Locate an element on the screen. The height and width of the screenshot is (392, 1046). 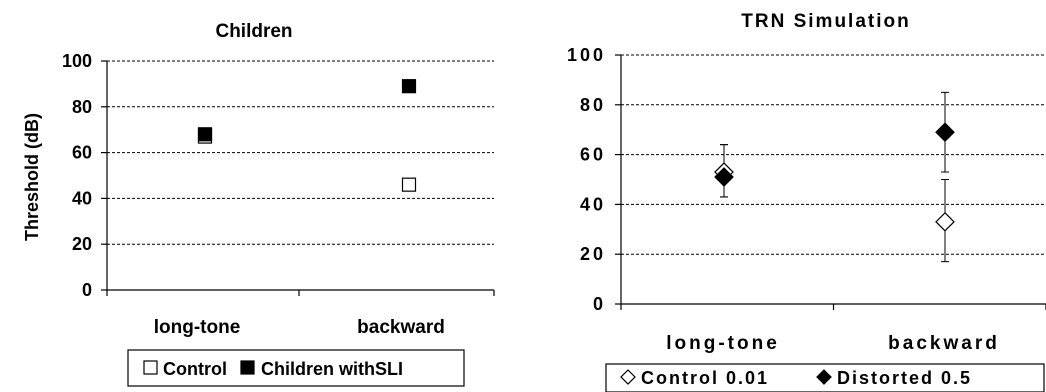
chart-trn-x-ticks: long-tone backward is located at coordinates (833, 343).